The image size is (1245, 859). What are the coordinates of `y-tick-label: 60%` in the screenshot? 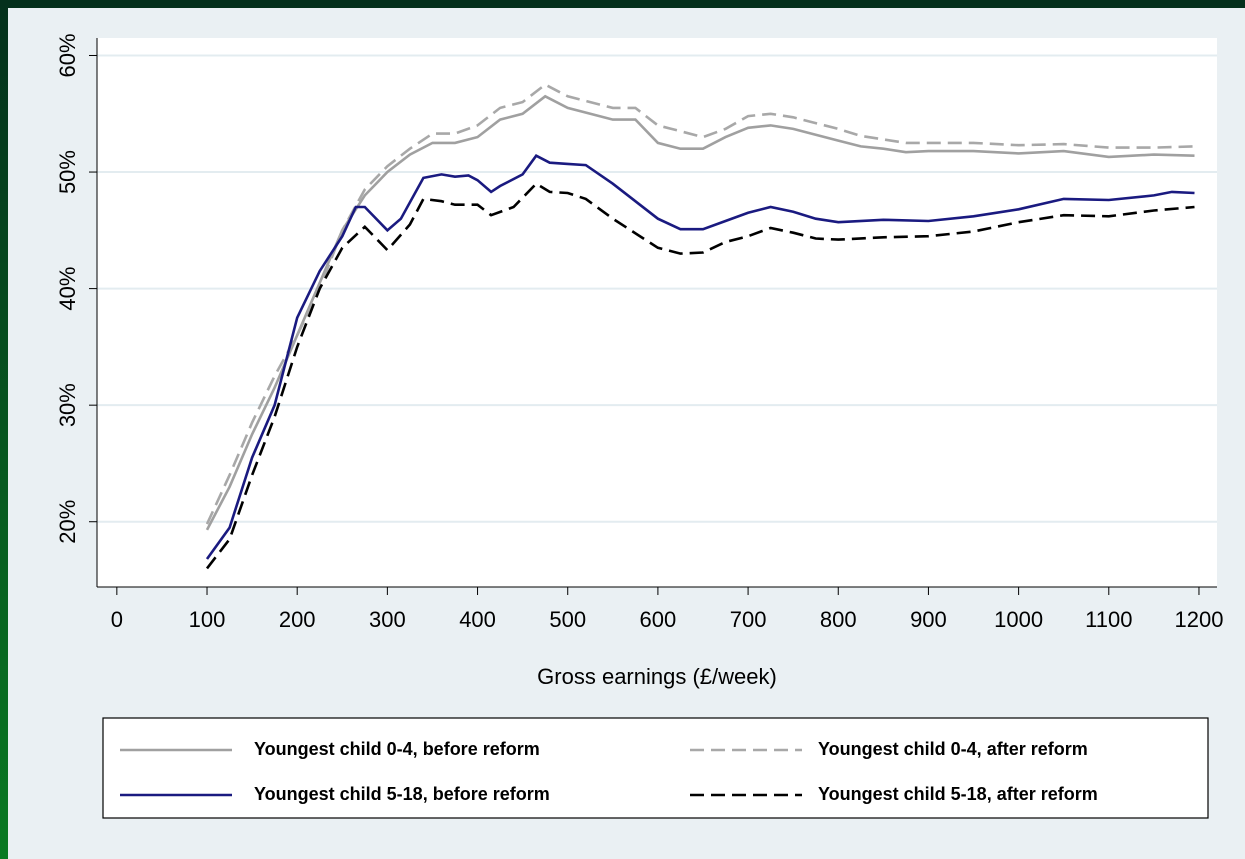 It's located at (67, 55).